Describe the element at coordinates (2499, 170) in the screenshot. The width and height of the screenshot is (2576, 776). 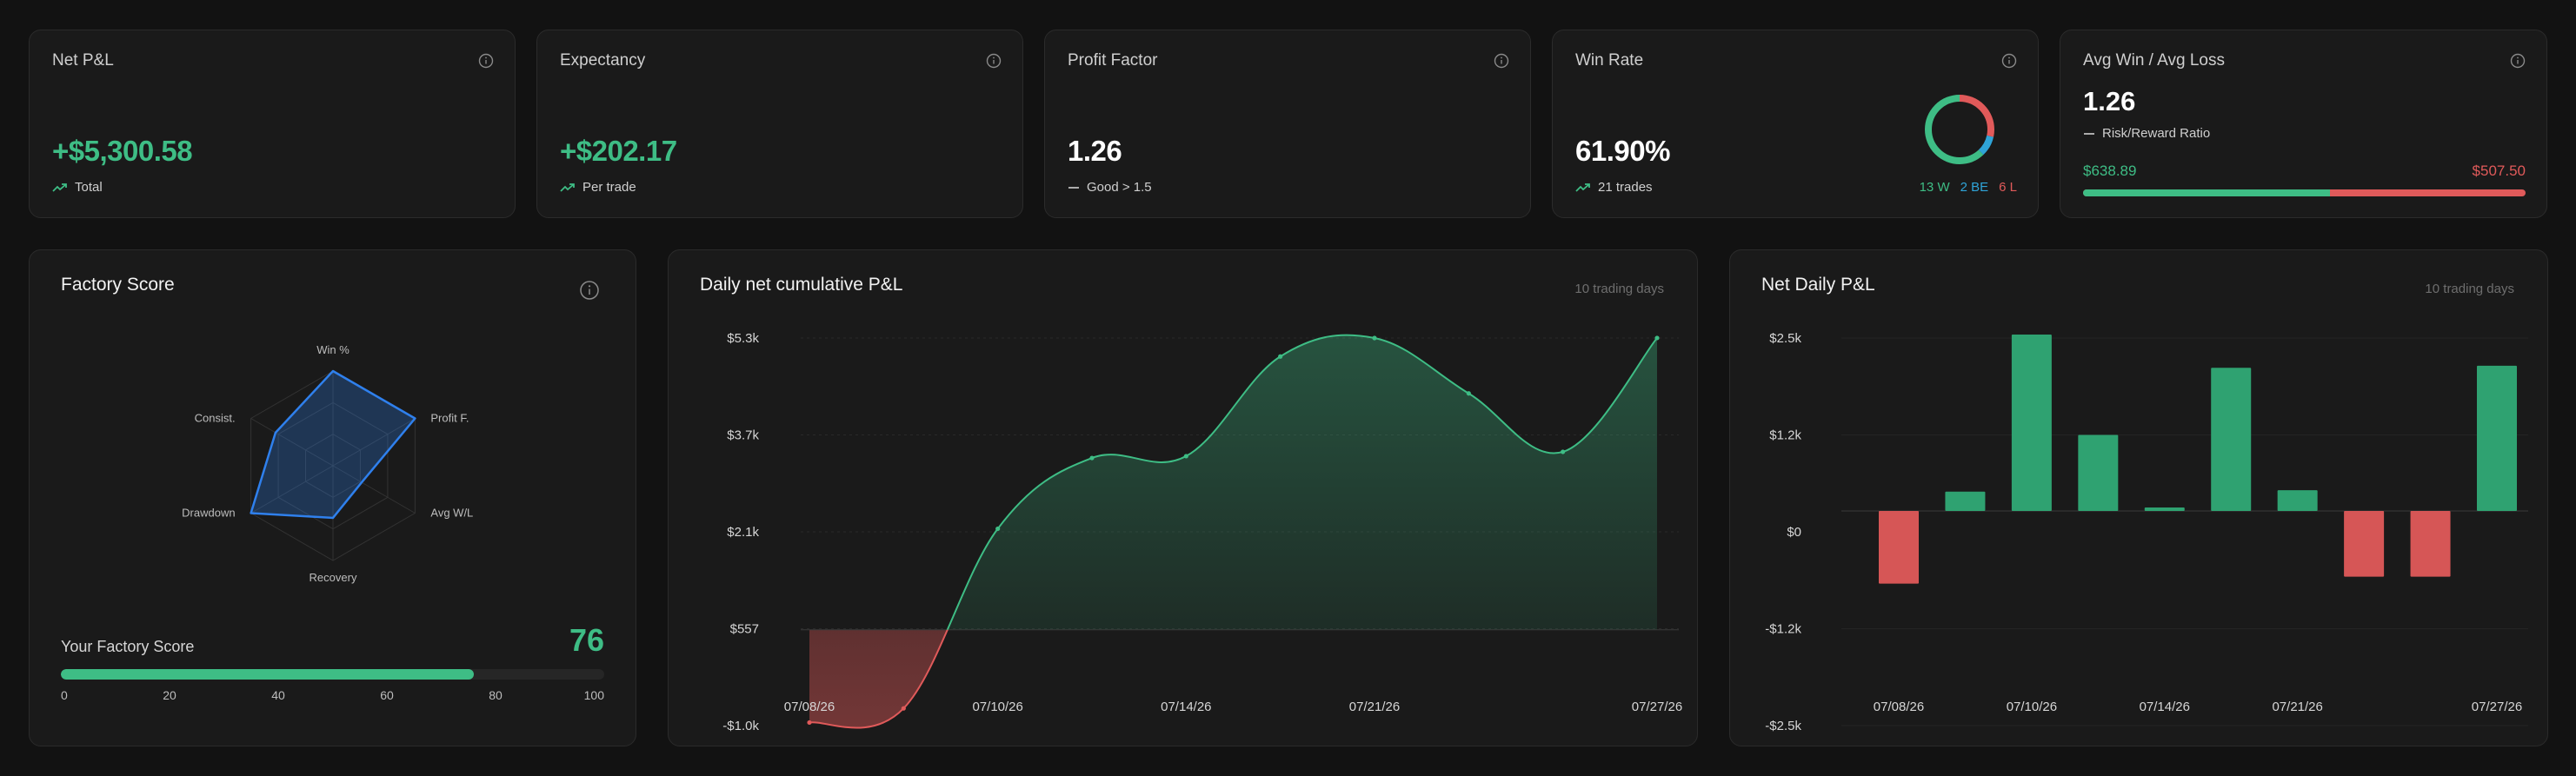
I see `avg-loss-value: $507.50` at that location.